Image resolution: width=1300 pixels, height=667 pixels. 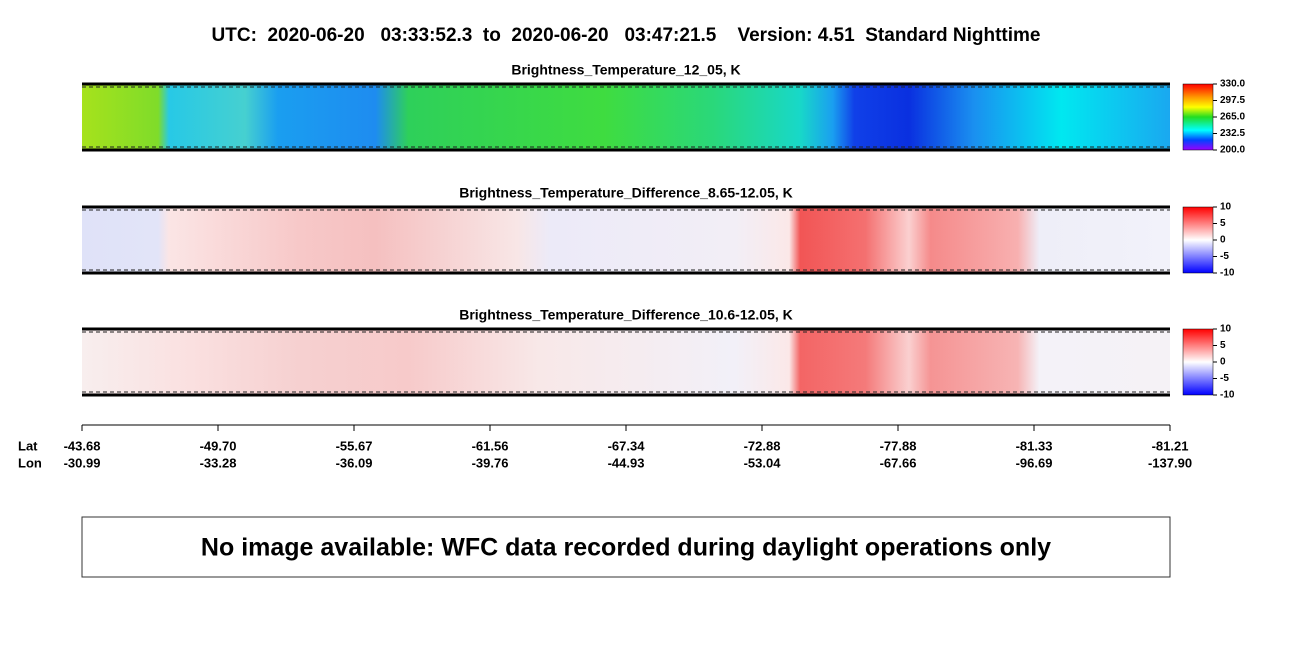 What do you see at coordinates (30, 462) in the screenshot?
I see `row-label: Lon` at bounding box center [30, 462].